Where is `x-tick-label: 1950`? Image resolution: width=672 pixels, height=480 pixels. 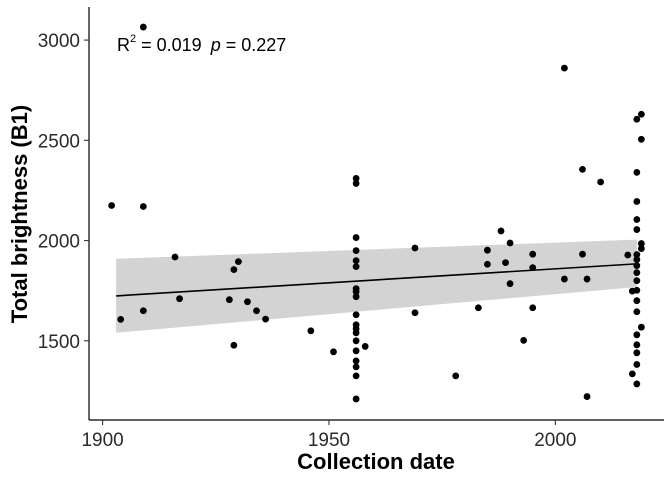
x-tick-label: 1950 is located at coordinates (329, 440).